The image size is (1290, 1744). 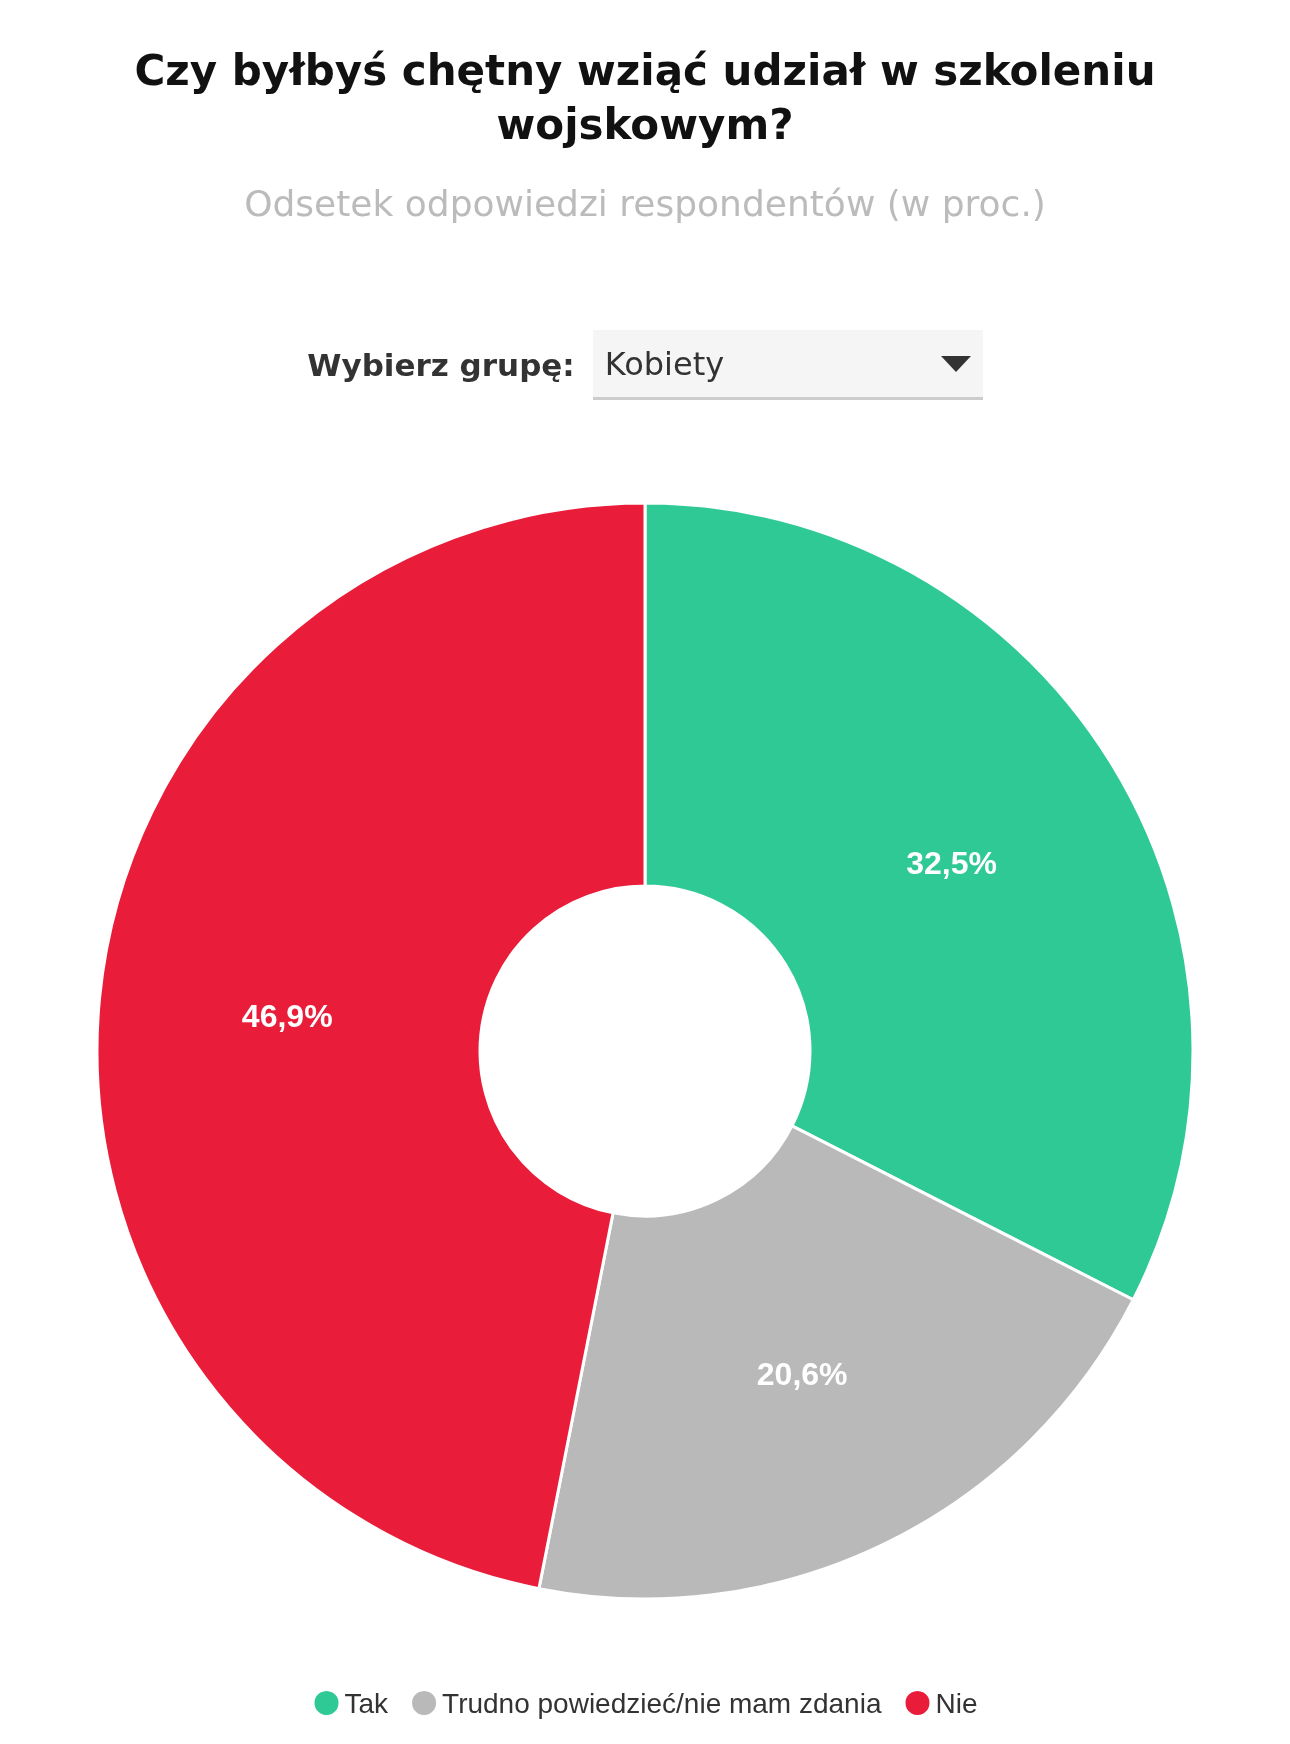 What do you see at coordinates (951, 863) in the screenshot?
I see `data-label: 32,5%` at bounding box center [951, 863].